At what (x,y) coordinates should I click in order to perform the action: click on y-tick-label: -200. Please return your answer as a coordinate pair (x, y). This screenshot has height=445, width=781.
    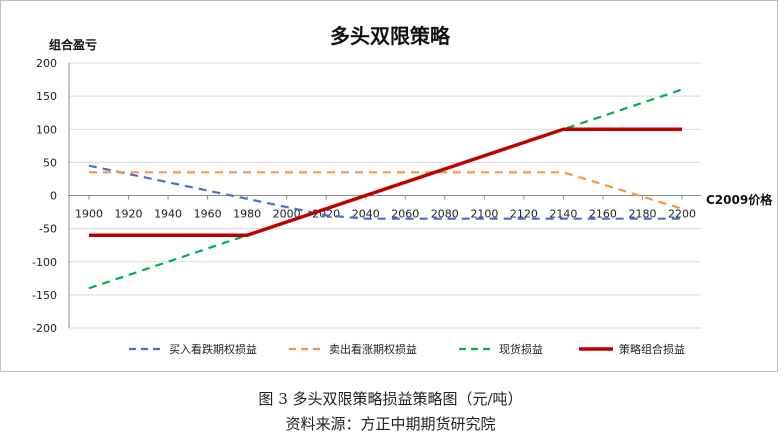
    Looking at the image, I should click on (44, 328).